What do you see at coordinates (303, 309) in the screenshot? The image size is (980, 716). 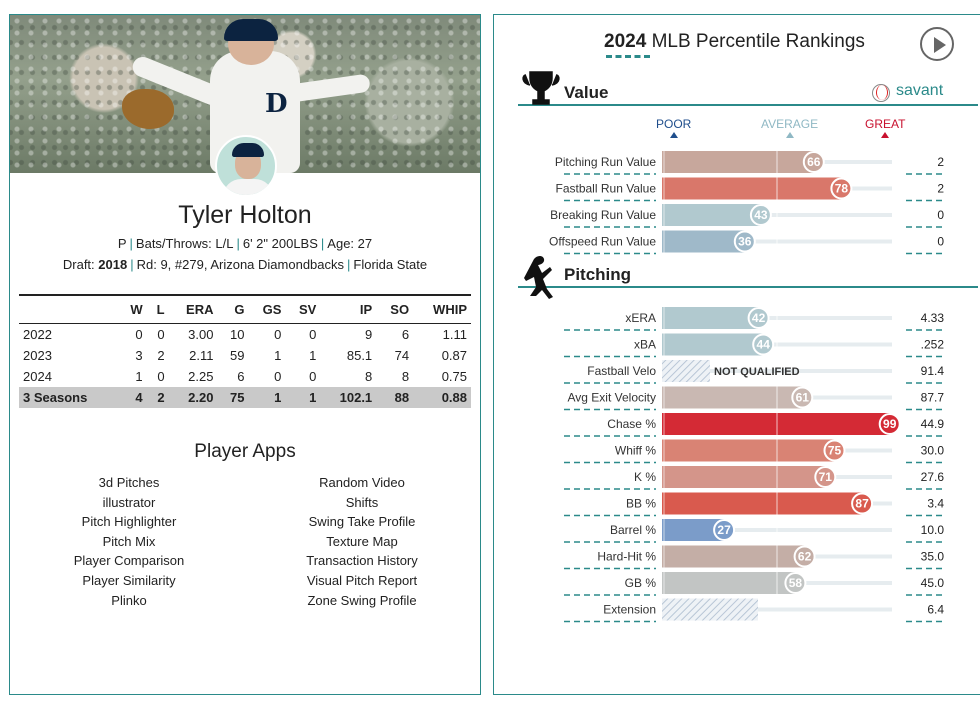 I see `stats-header: SV` at bounding box center [303, 309].